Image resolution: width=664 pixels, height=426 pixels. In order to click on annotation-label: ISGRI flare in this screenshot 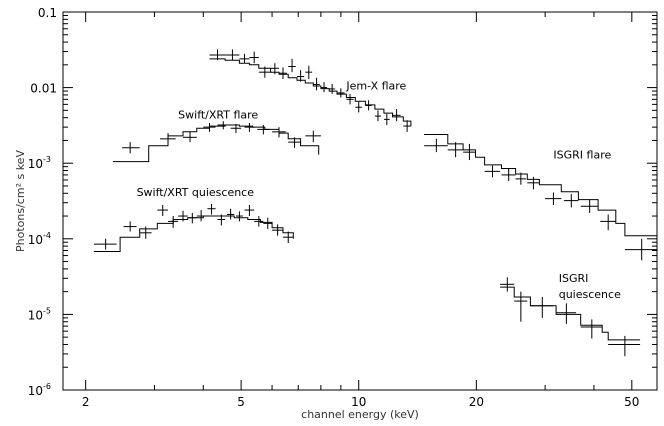, I will do `click(582, 155)`.